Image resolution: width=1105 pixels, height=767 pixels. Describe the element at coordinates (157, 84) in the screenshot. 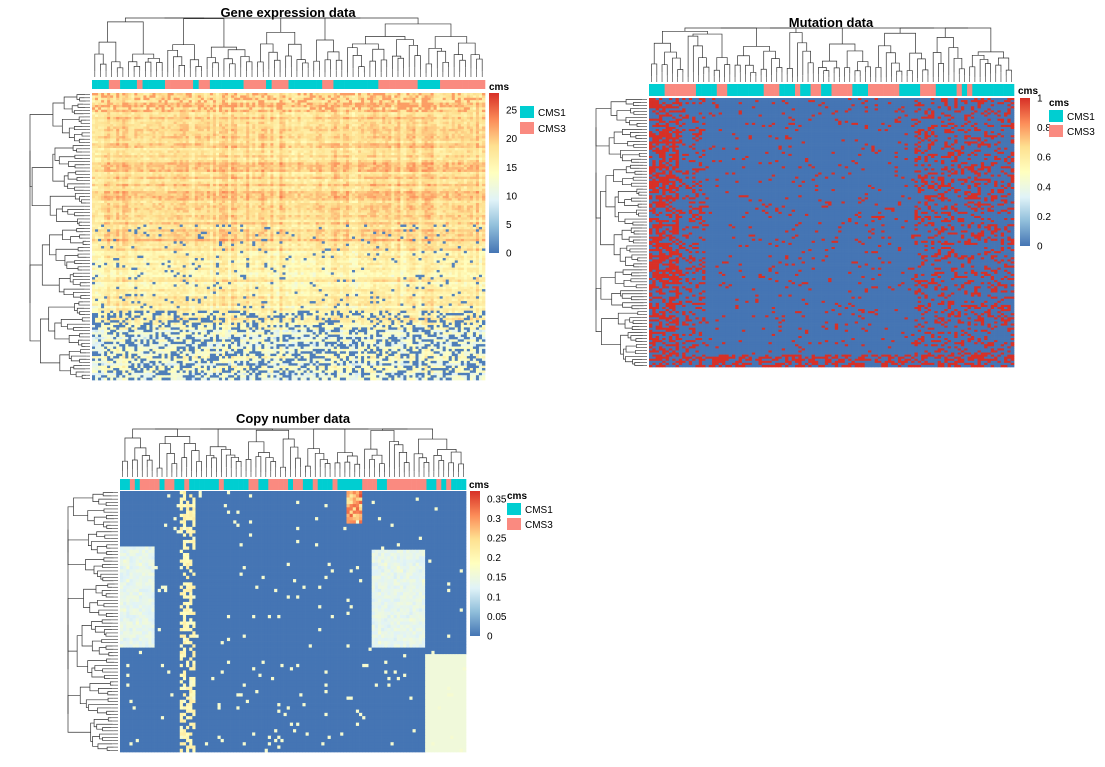

I see `gene-expression-annotation-cell` at that location.